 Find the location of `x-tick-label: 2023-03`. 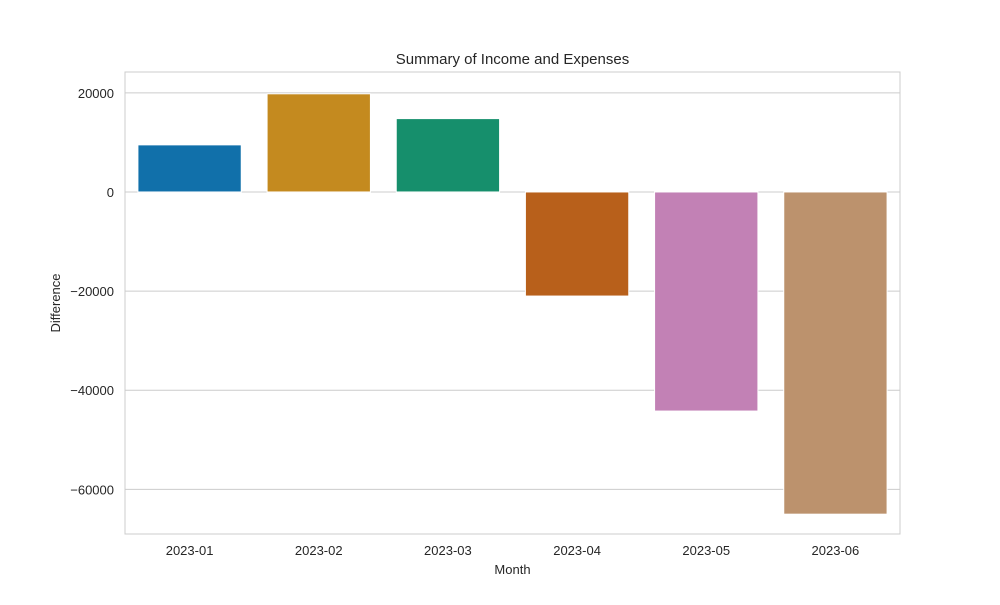

x-tick-label: 2023-03 is located at coordinates (448, 550).